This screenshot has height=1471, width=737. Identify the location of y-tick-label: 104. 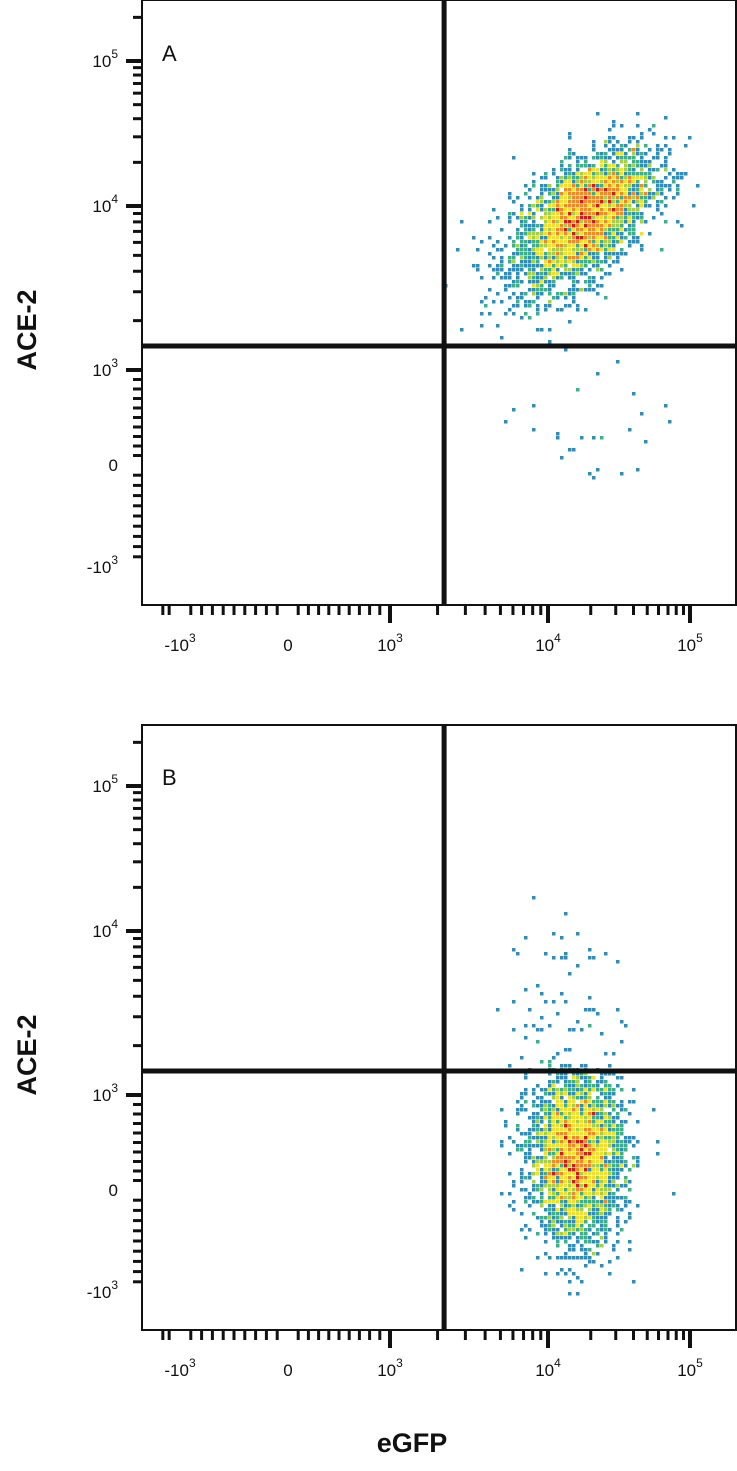
(105, 929).